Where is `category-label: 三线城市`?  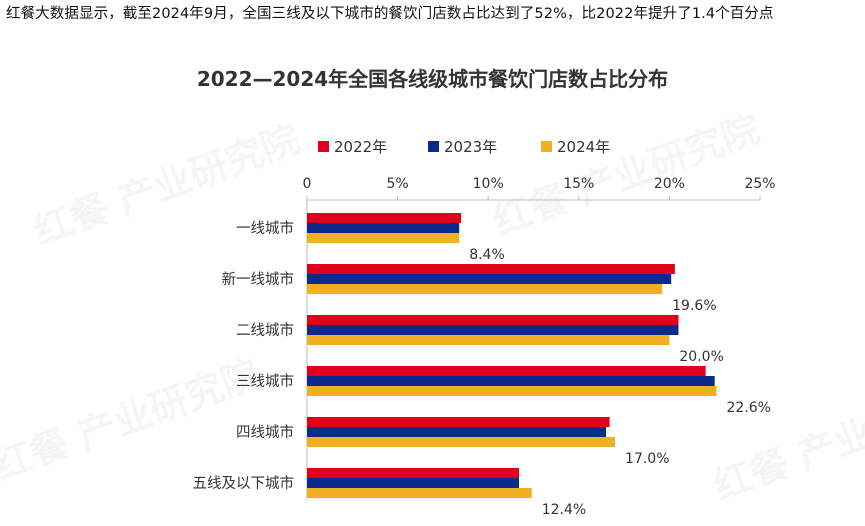 category-label: 三线城市 is located at coordinates (265, 381).